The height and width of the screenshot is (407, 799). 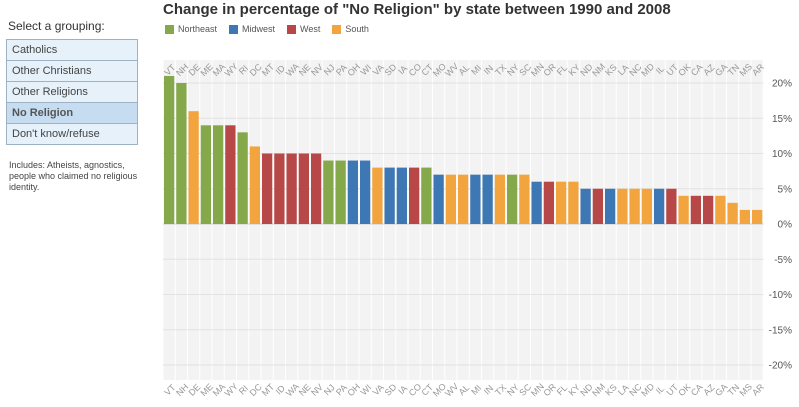 What do you see at coordinates (218, 174) in the screenshot?
I see `bar-ma` at bounding box center [218, 174].